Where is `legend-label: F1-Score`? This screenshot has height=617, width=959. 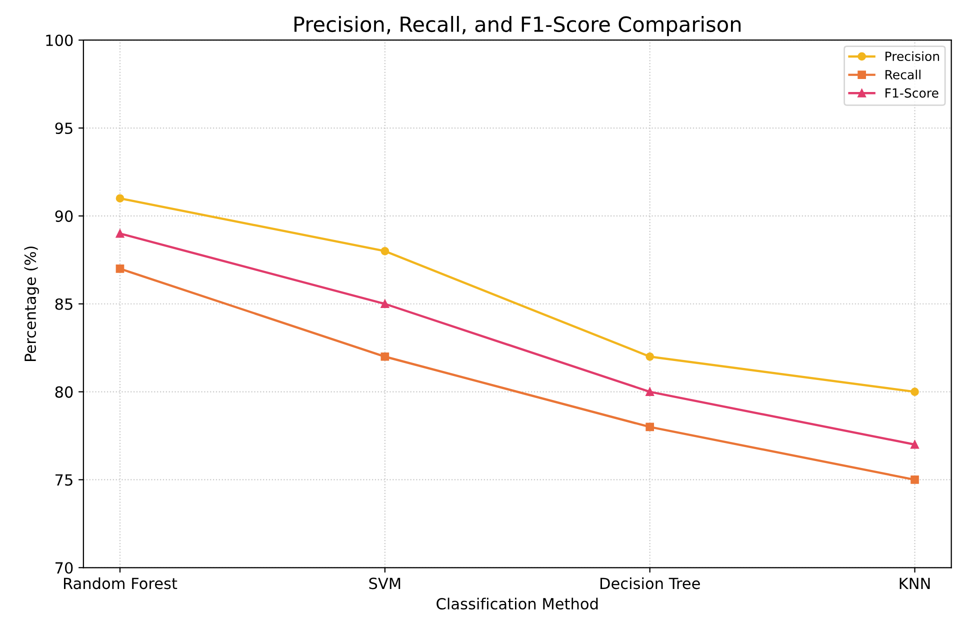
legend-label: F1-Score is located at coordinates (912, 93).